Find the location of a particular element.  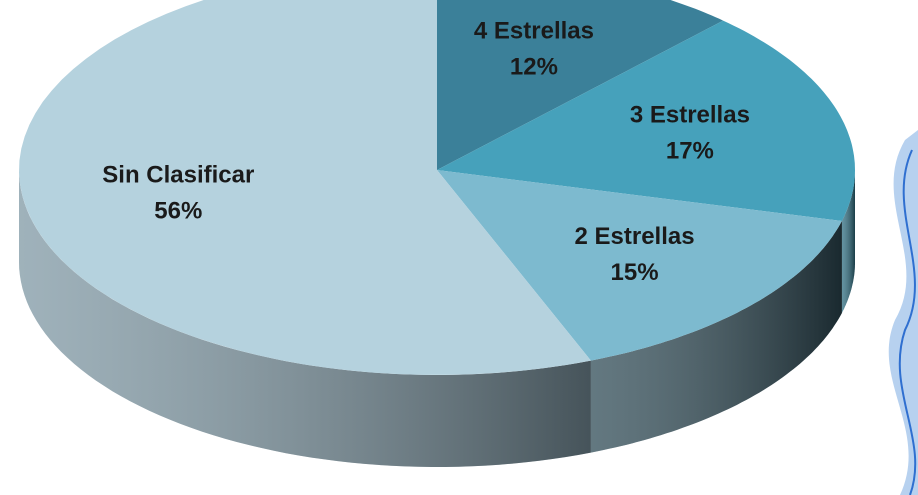

slice-value: 12% is located at coordinates (534, 66).